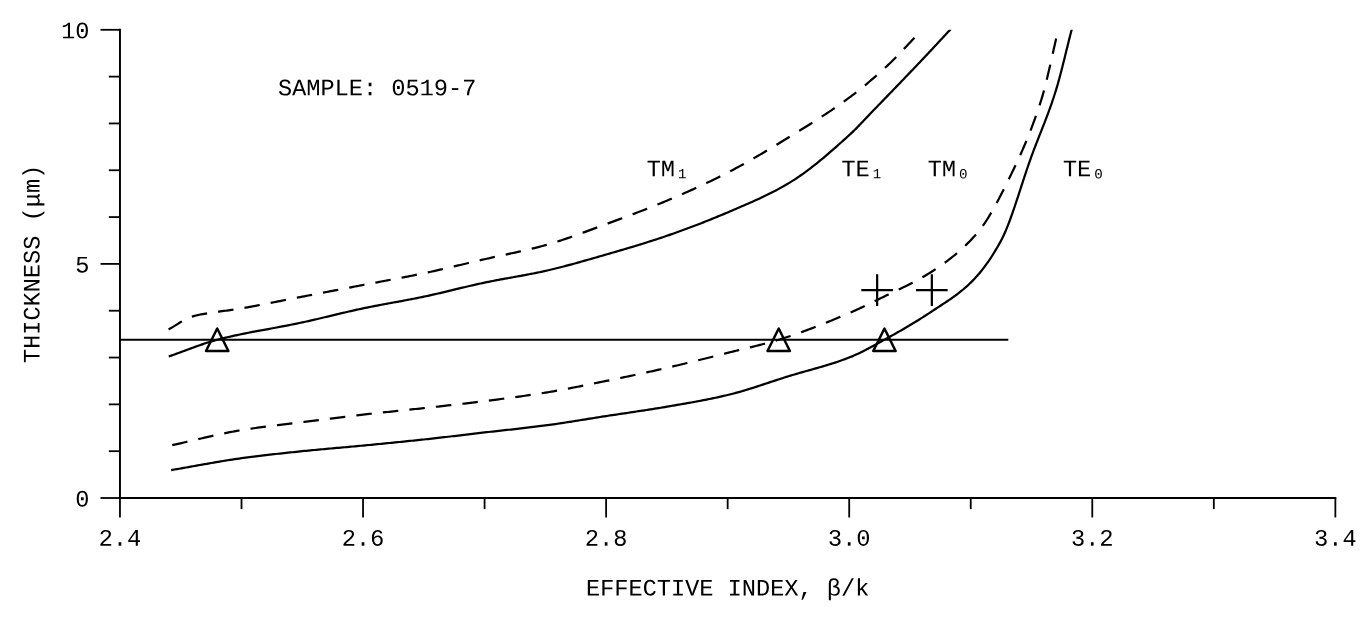 Image resolution: width=1371 pixels, height=634 pixels. I want to click on x-tick-label: 3.0, so click(849, 537).